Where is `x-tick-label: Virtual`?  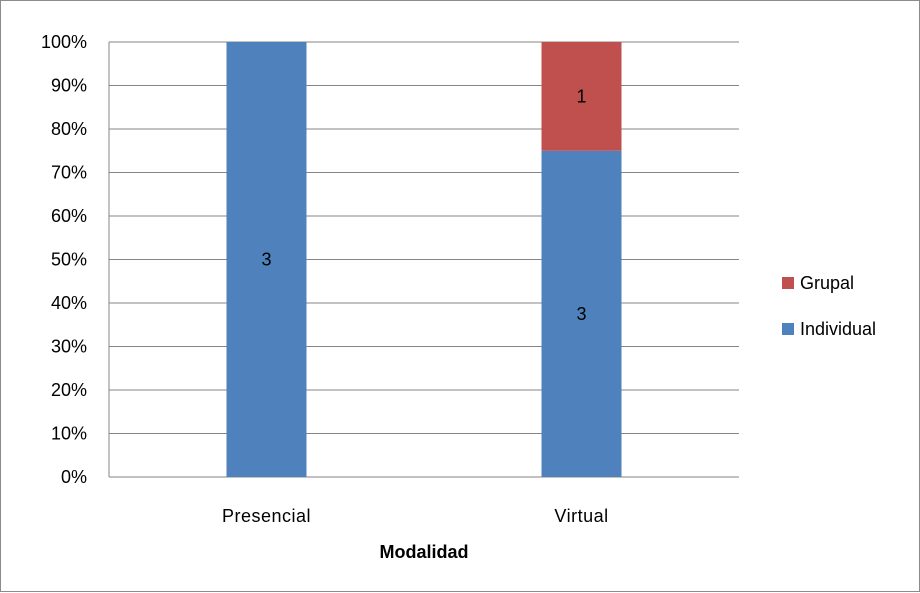
x-tick-label: Virtual is located at coordinates (581, 516).